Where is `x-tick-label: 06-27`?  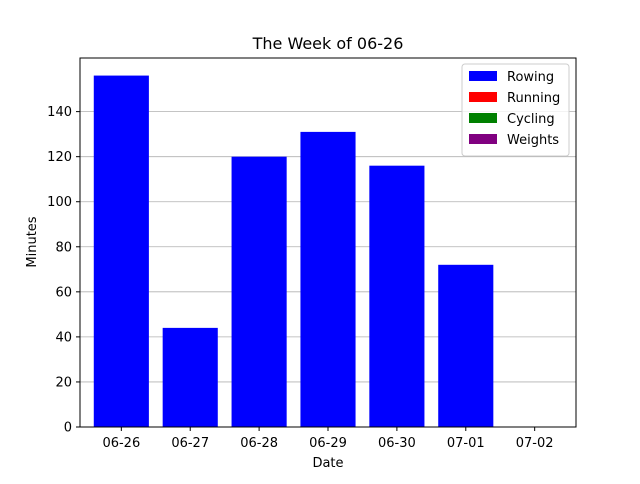 x-tick-label: 06-27 is located at coordinates (190, 443).